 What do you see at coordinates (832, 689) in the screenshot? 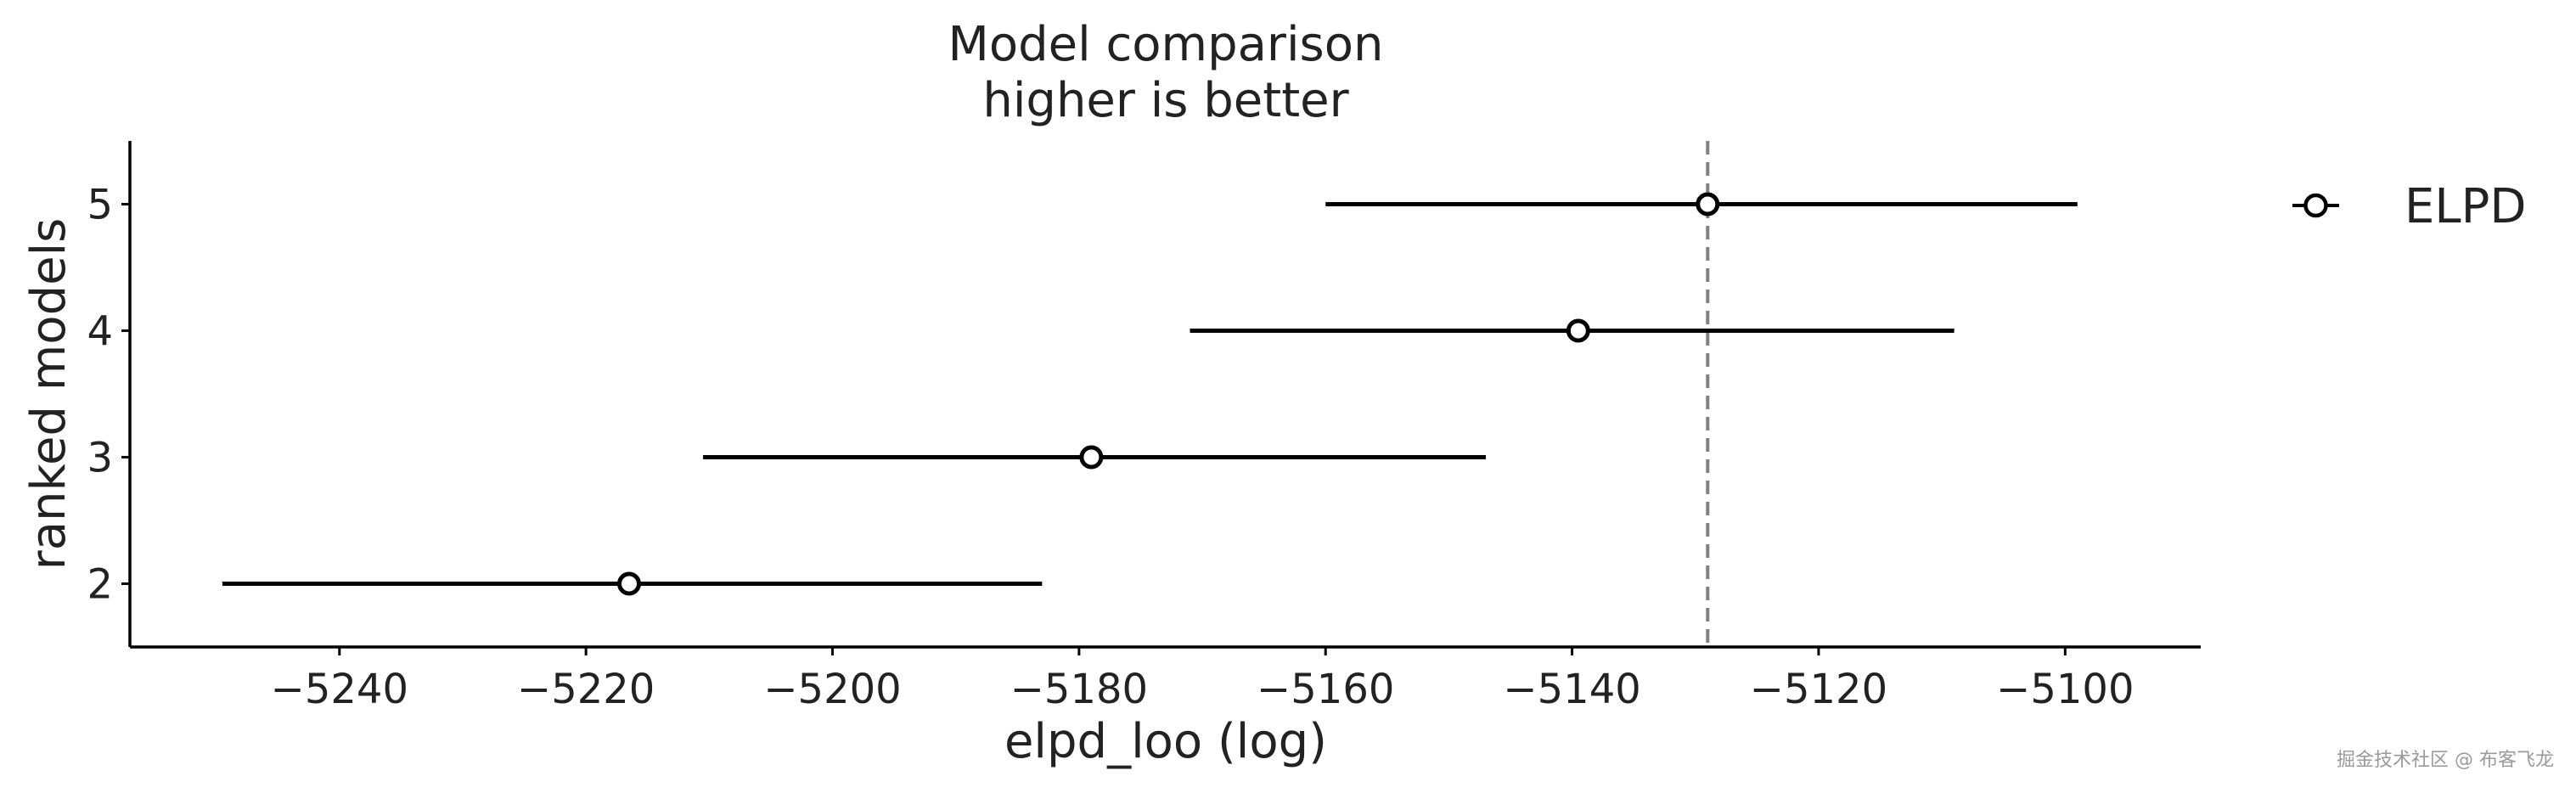
I see `x-tick-label: −5200` at bounding box center [832, 689].